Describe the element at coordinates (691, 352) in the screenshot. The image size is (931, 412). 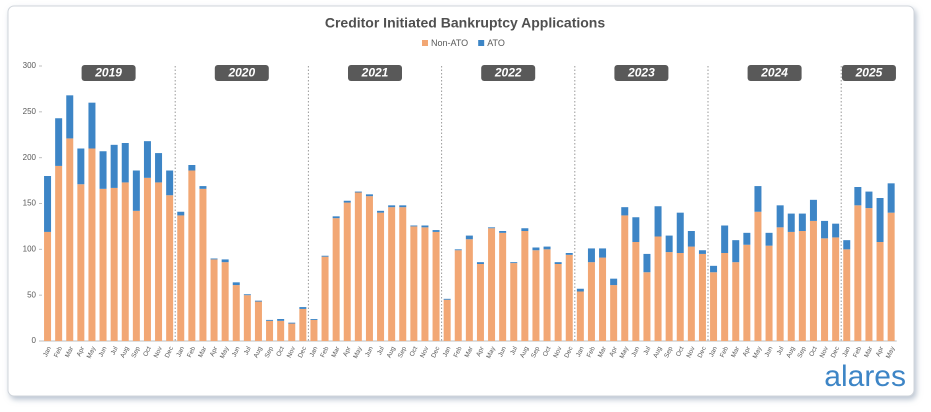
I see `x-tick-label: Nov` at that location.